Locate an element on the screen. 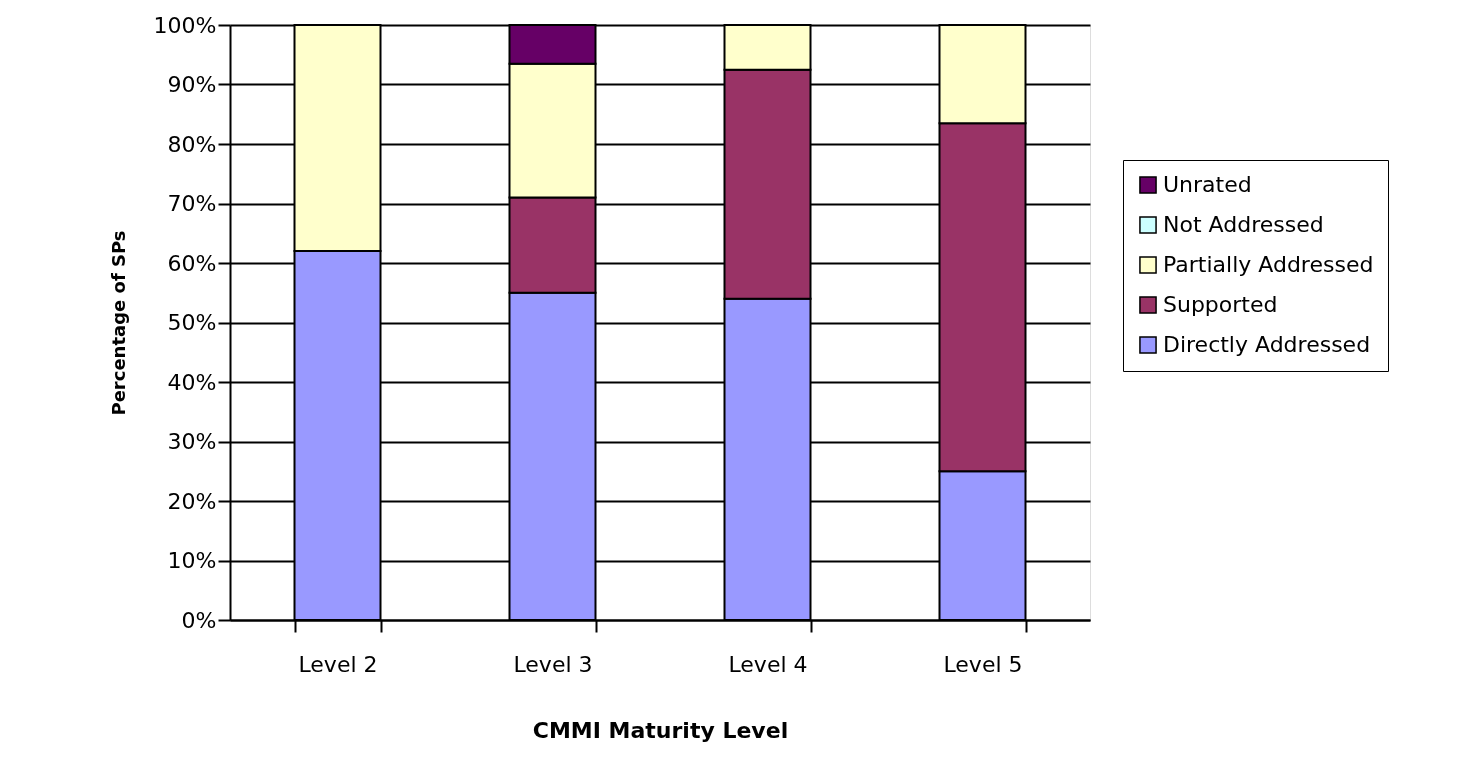 The width and height of the screenshot is (1482, 783). y-tick-label: 70% is located at coordinates (192, 203).